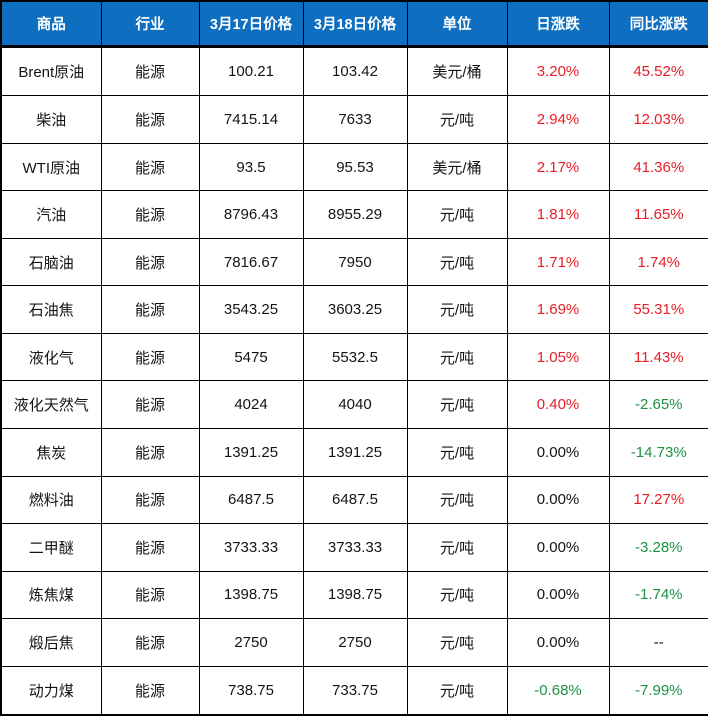  I want to click on cell-price-mar17: 6487.5, so click(251, 500).